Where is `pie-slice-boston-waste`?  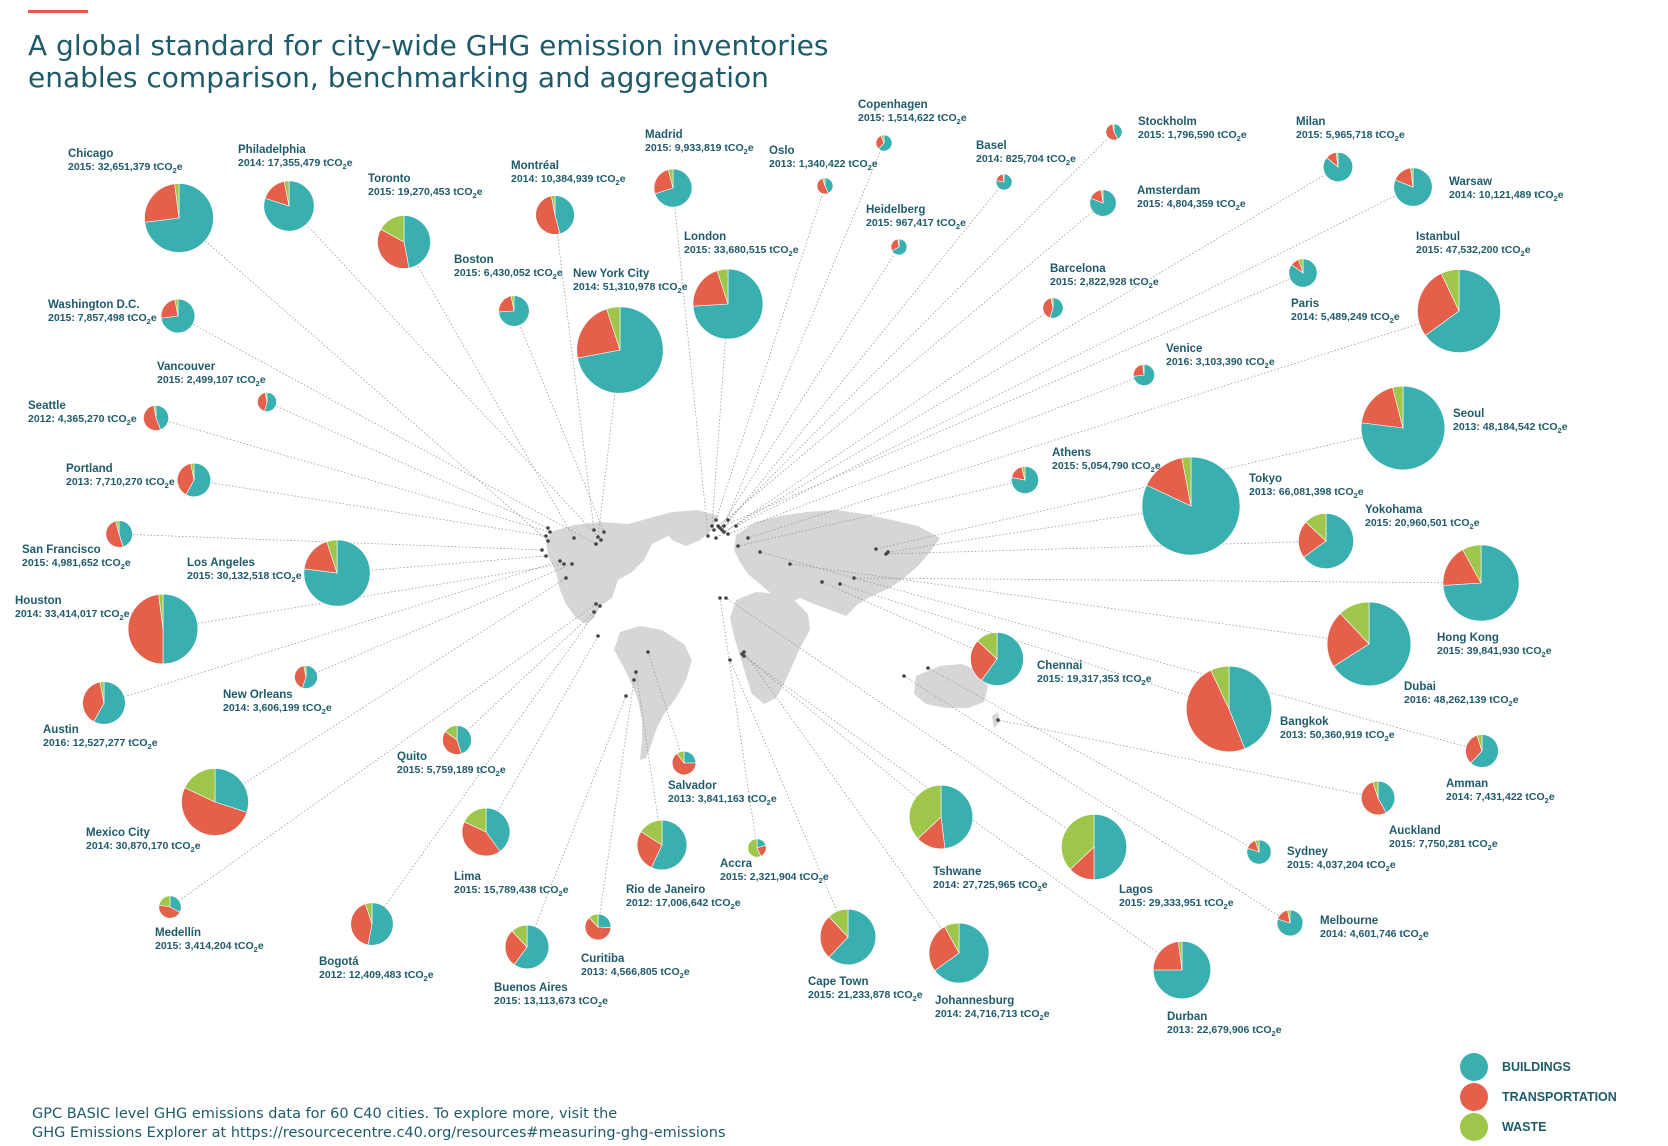
pie-slice-boston-waste is located at coordinates (512, 303).